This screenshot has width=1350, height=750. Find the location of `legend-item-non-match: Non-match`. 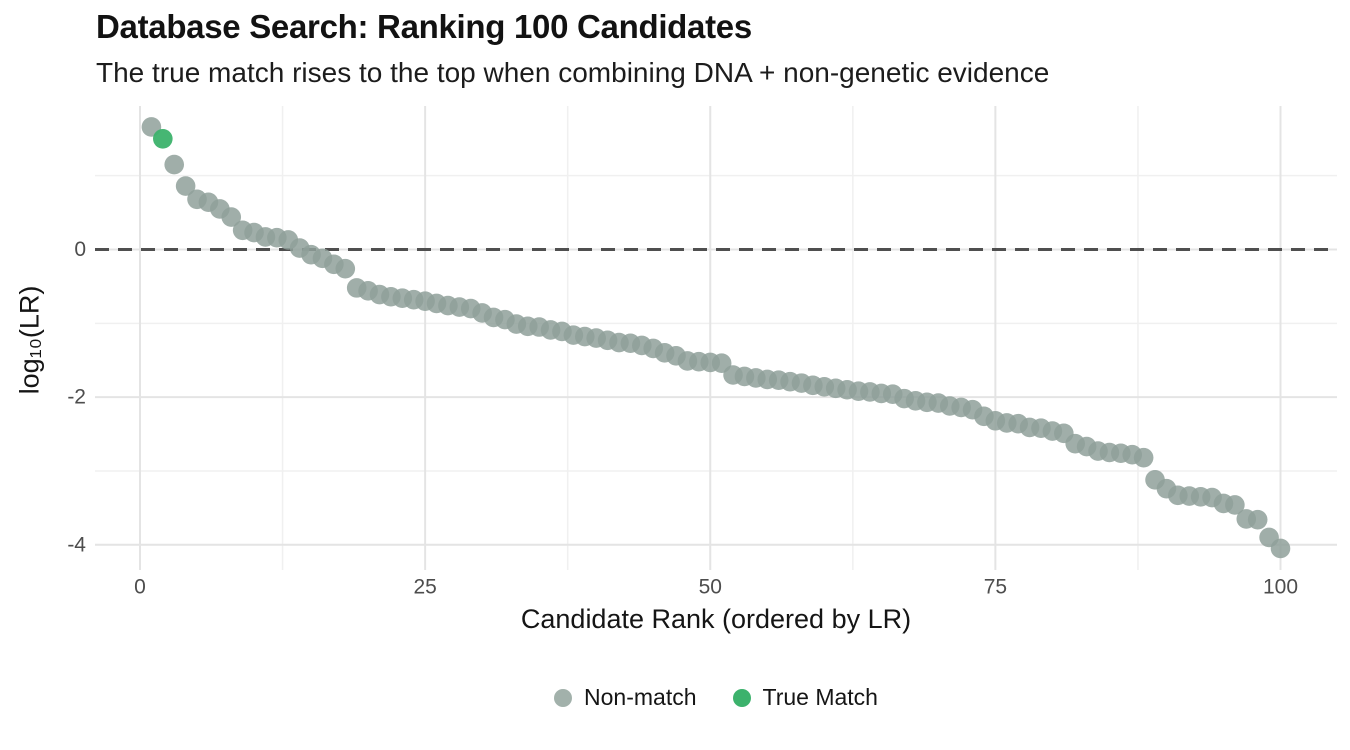

legend-item-non-match: Non-match is located at coordinates (625, 697).